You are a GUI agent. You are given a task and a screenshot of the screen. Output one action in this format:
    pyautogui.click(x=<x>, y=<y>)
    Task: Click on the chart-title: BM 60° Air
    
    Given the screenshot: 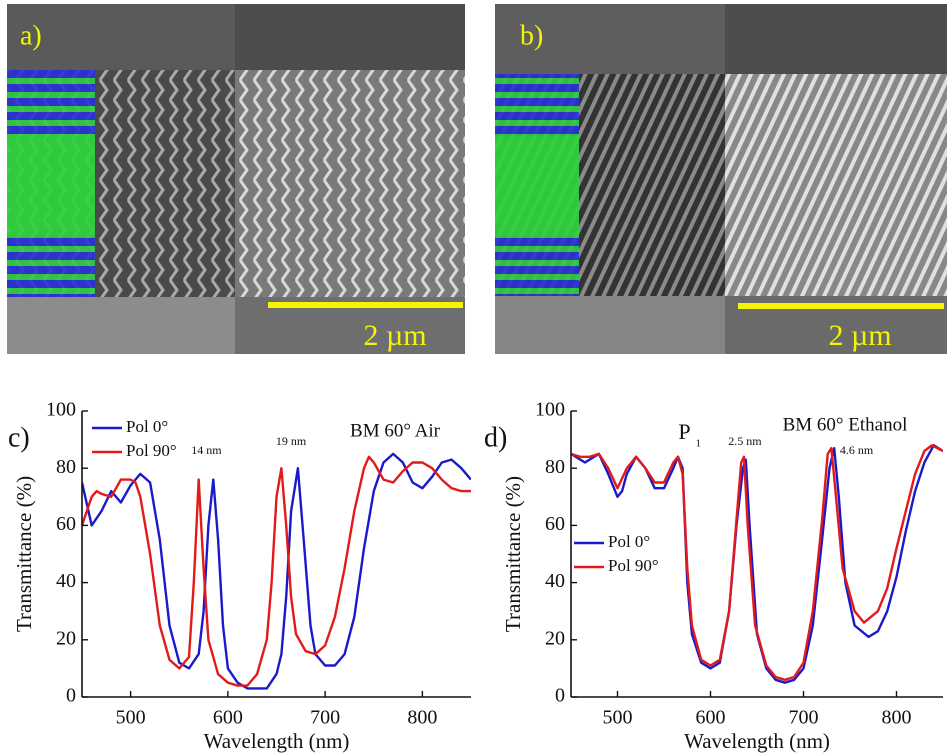 What is the action you would take?
    pyautogui.click(x=395, y=430)
    